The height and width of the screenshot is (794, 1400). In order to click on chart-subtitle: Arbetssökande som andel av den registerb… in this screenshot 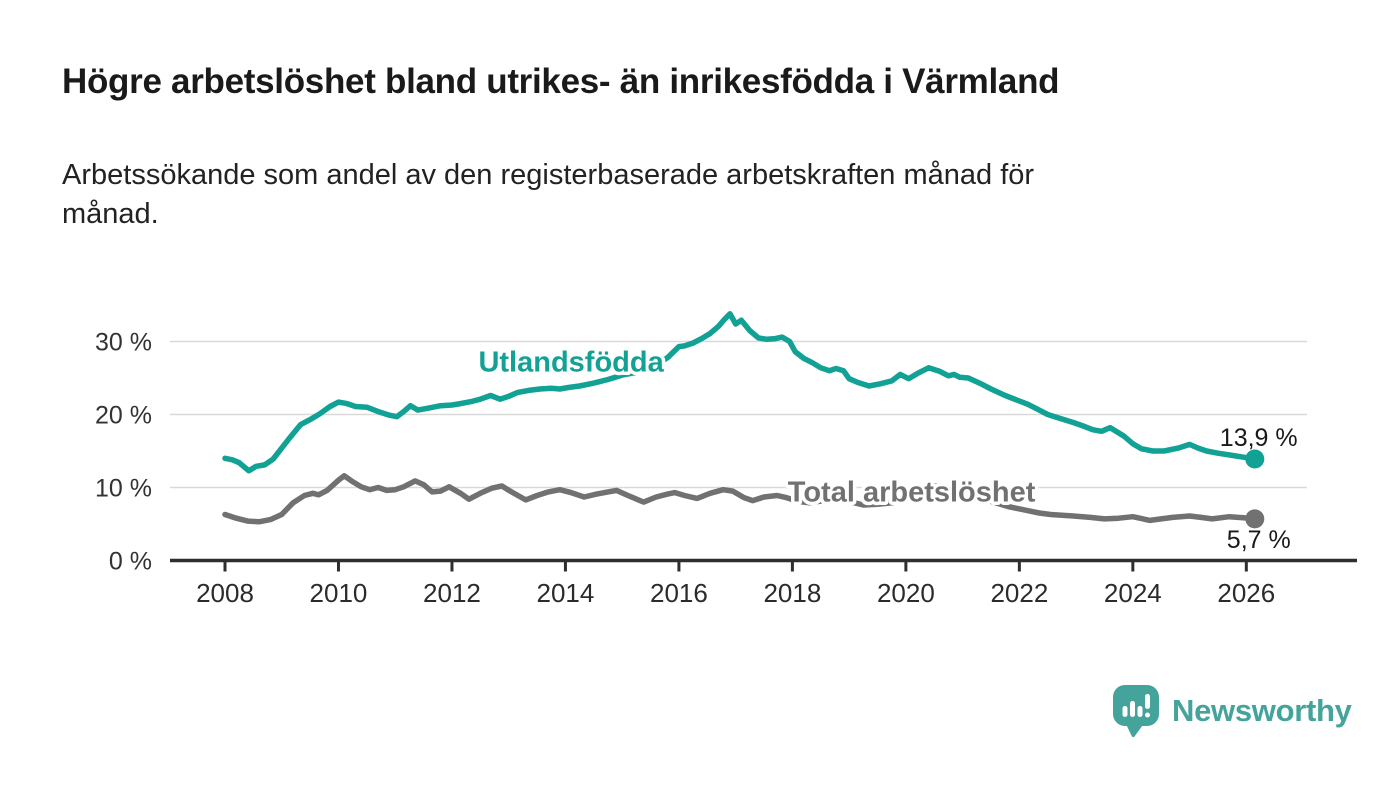, I will do `click(682, 195)`.